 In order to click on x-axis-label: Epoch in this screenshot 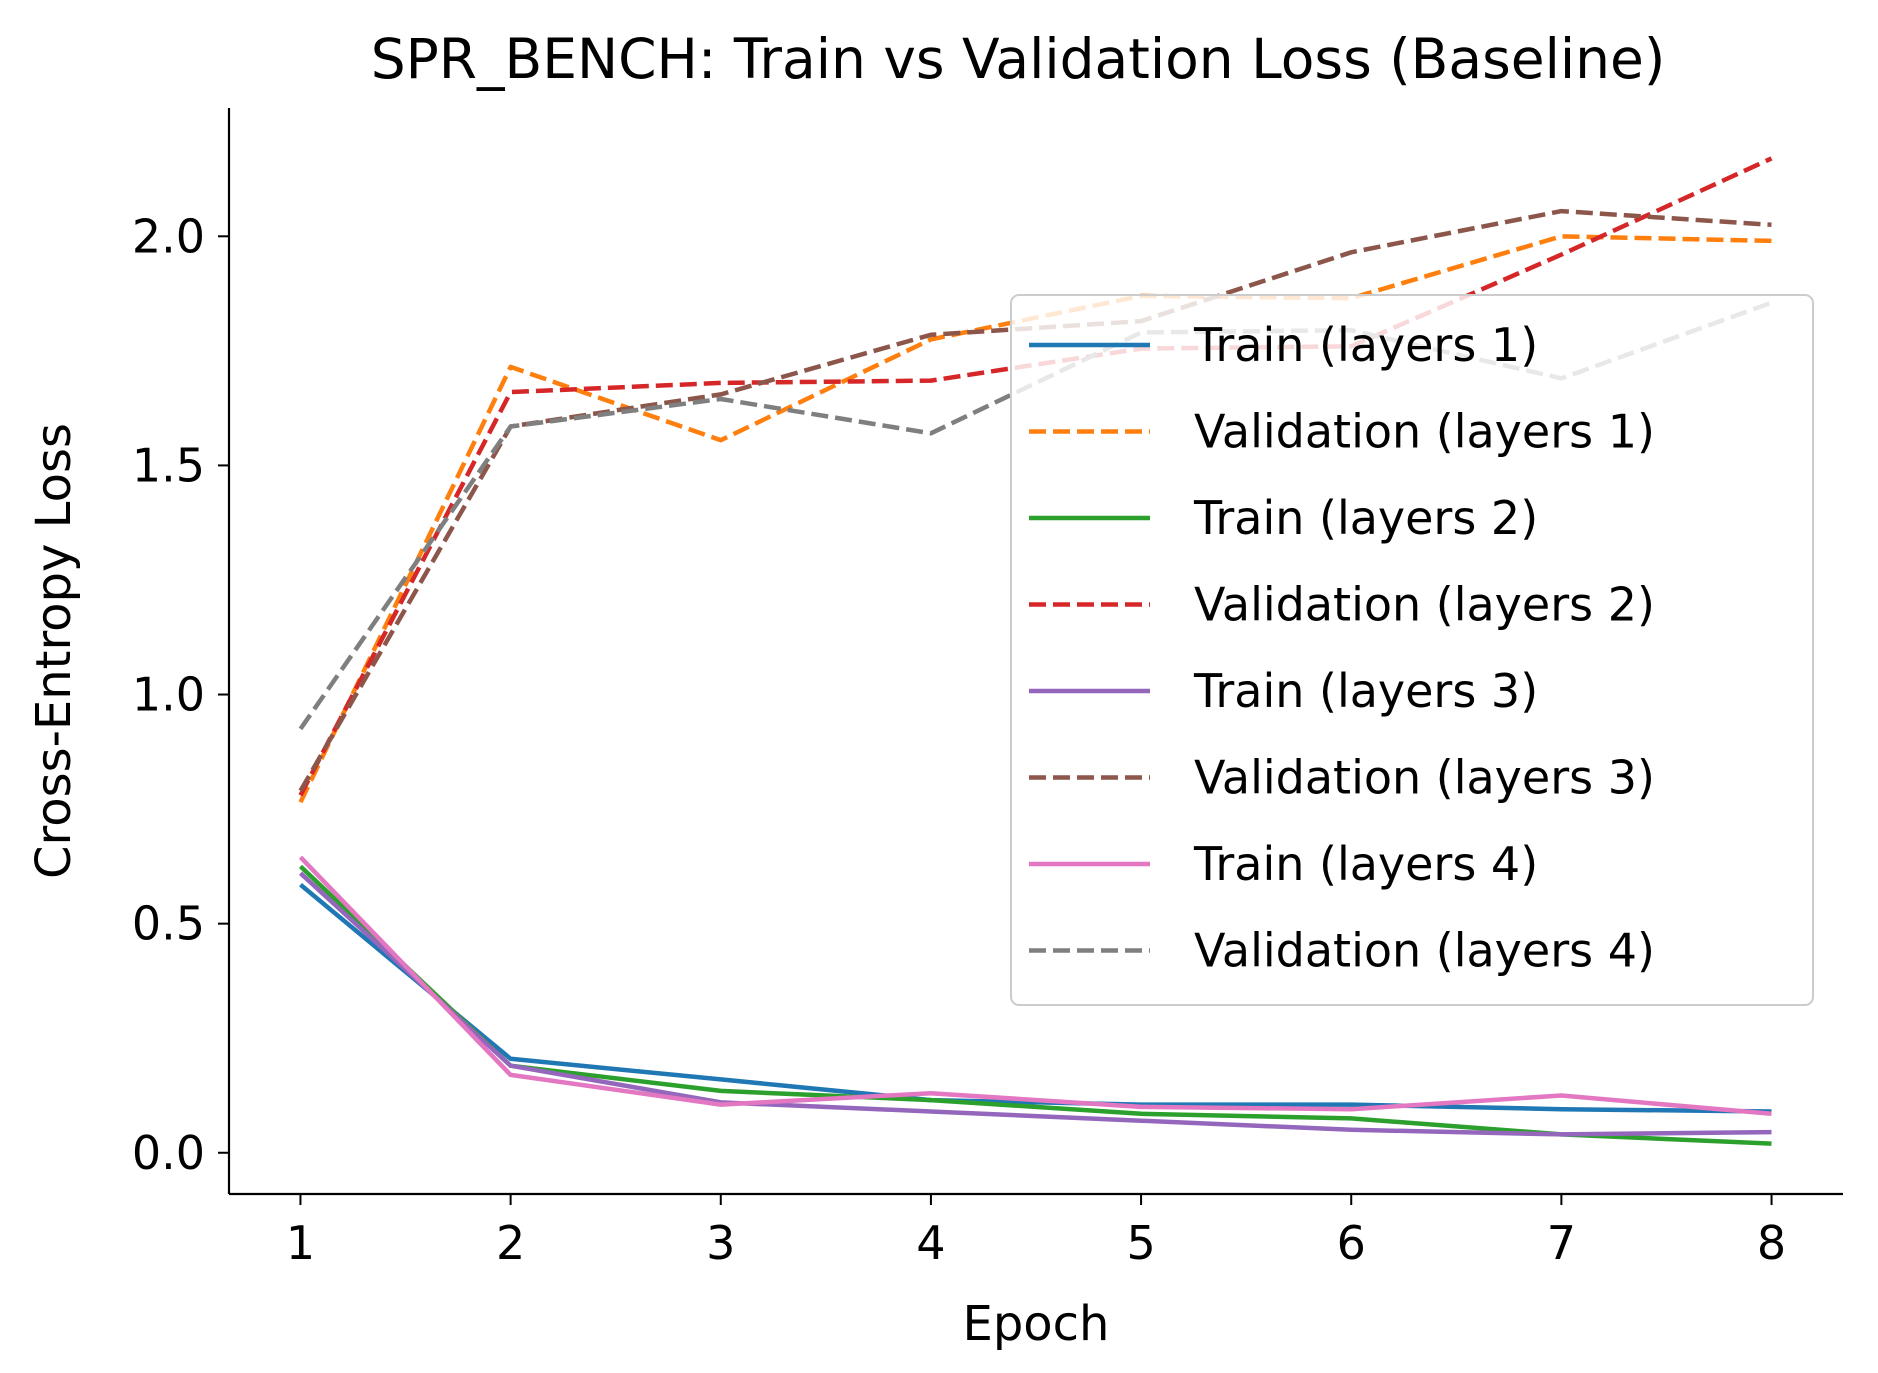, I will do `click(1036, 1324)`.